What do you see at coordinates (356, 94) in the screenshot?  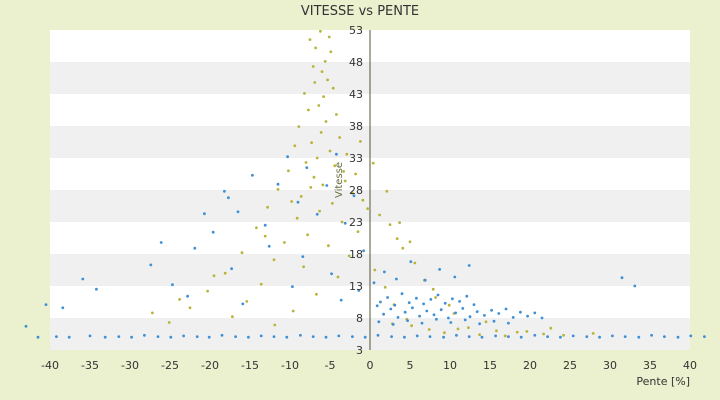 I see `y-tick-label: 43` at bounding box center [356, 94].